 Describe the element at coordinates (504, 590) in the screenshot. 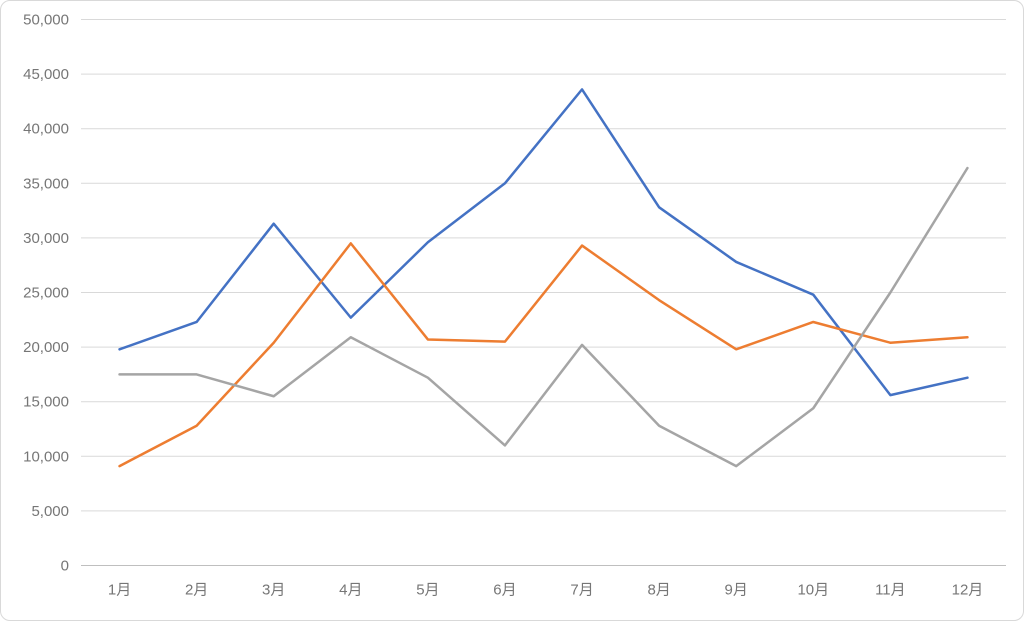

I see `x-axis-tick-label: 6月` at that location.